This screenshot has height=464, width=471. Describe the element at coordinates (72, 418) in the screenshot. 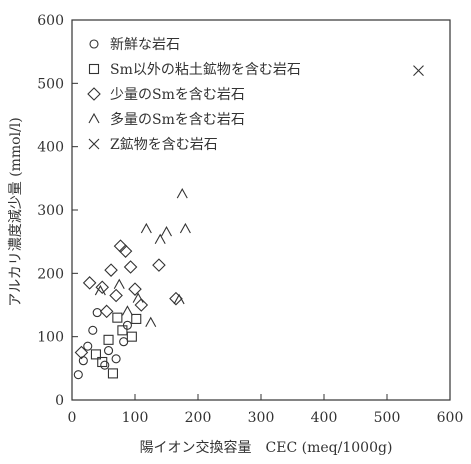

I see `x-tick-label: 0` at that location.